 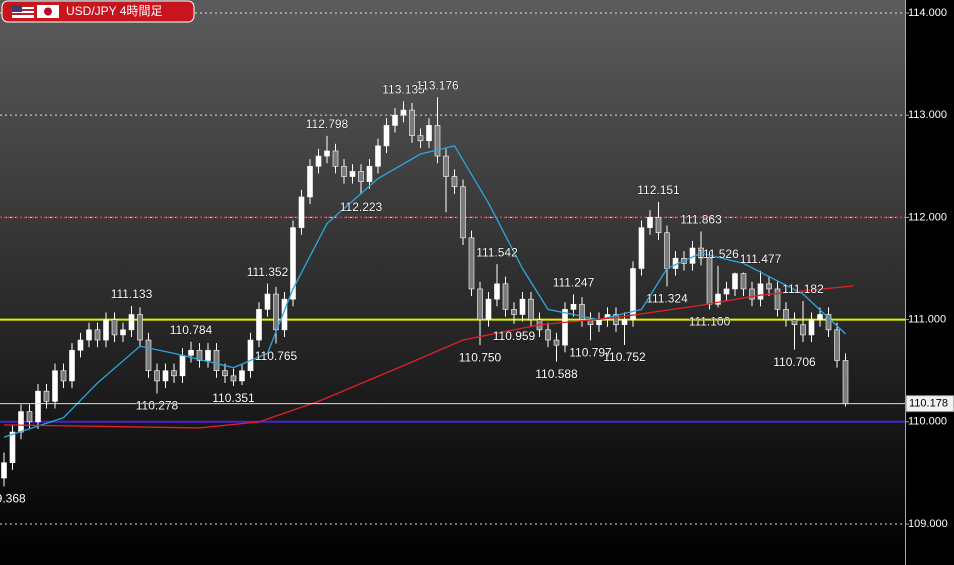 I want to click on y-tick-label: 109.000, so click(x=928, y=524).